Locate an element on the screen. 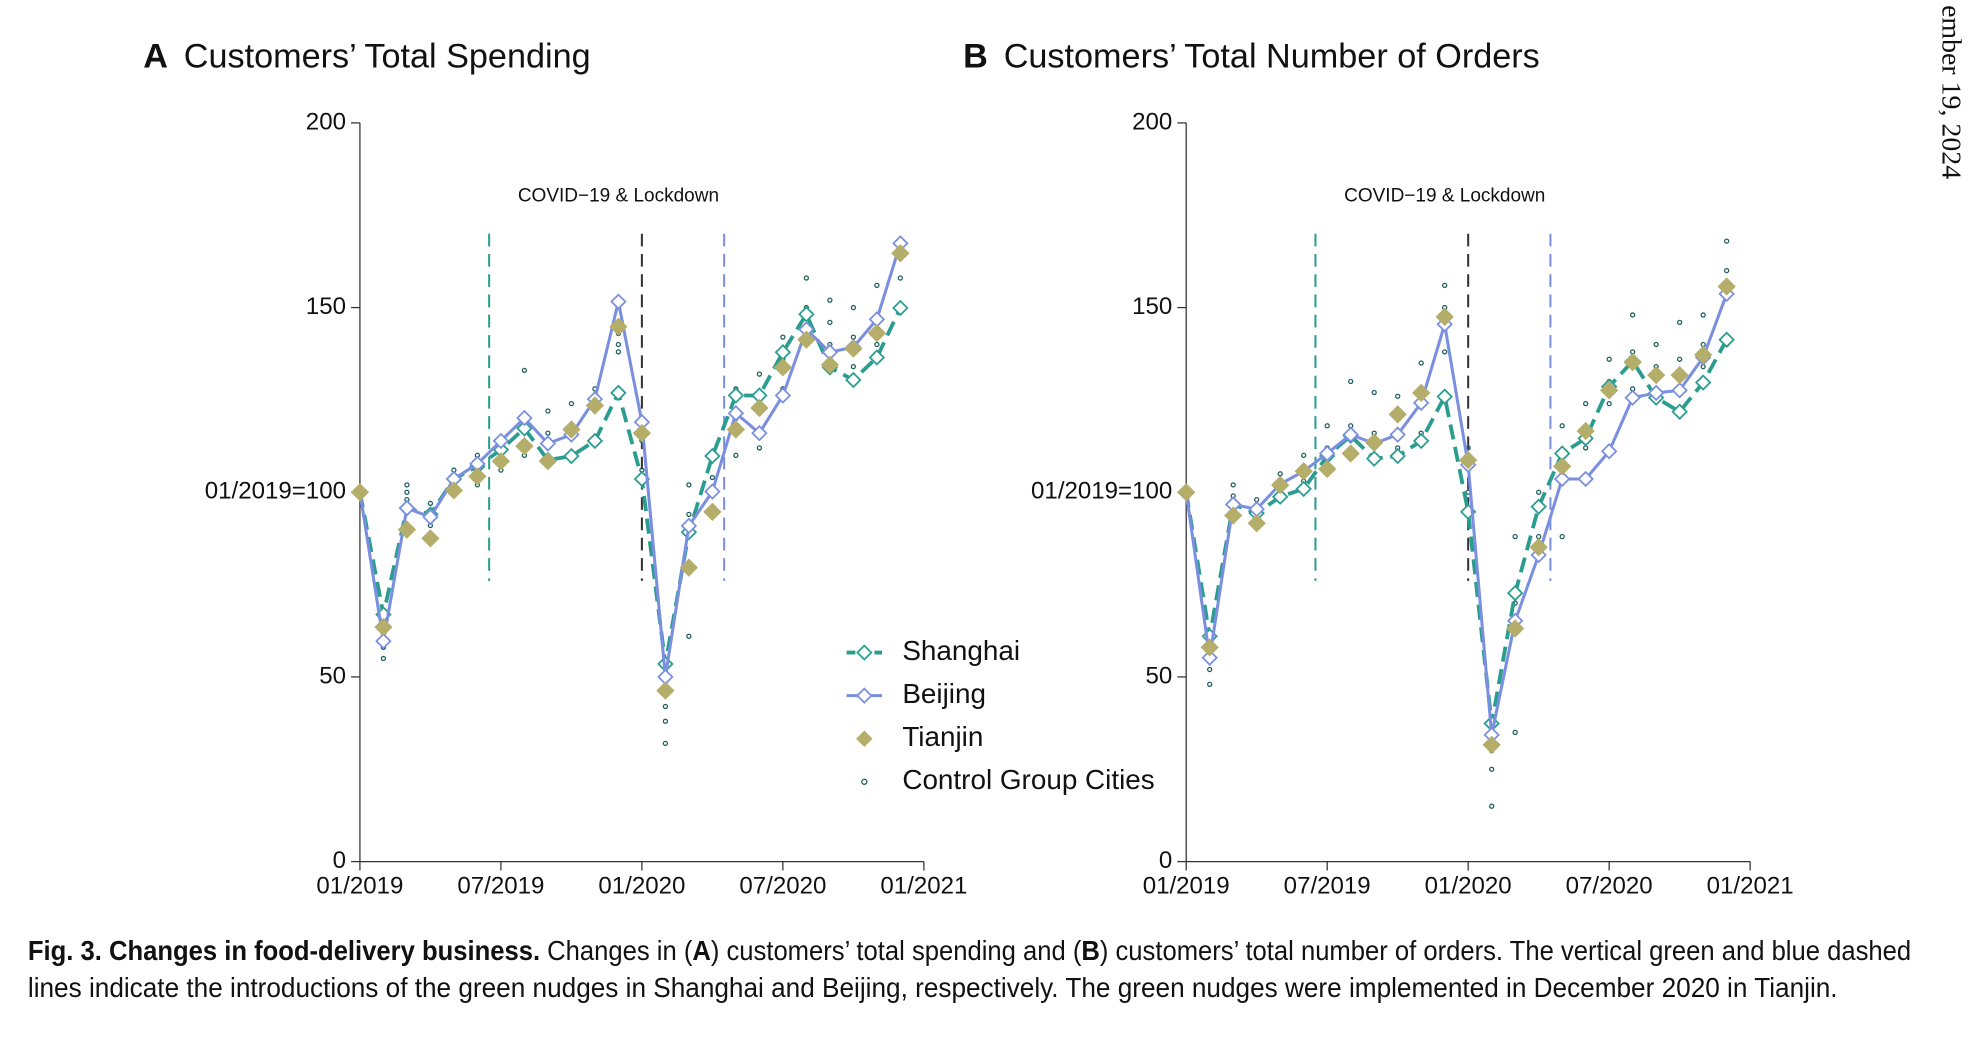 The width and height of the screenshot is (1977, 1039). x-tick-label: 01/2020 is located at coordinates (641, 885).